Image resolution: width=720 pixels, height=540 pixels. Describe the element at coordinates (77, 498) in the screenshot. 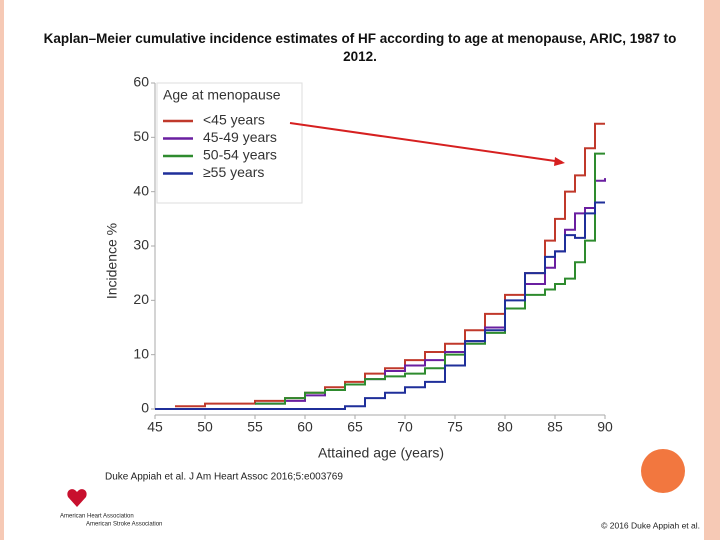

I see `logo-heart` at that location.